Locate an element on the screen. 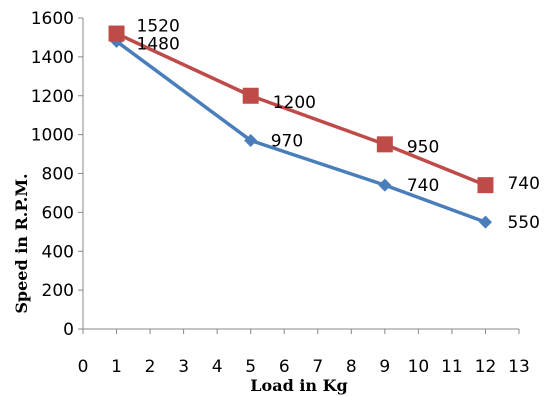 This screenshot has height=397, width=553. x-tick-label: 6 is located at coordinates (284, 367).